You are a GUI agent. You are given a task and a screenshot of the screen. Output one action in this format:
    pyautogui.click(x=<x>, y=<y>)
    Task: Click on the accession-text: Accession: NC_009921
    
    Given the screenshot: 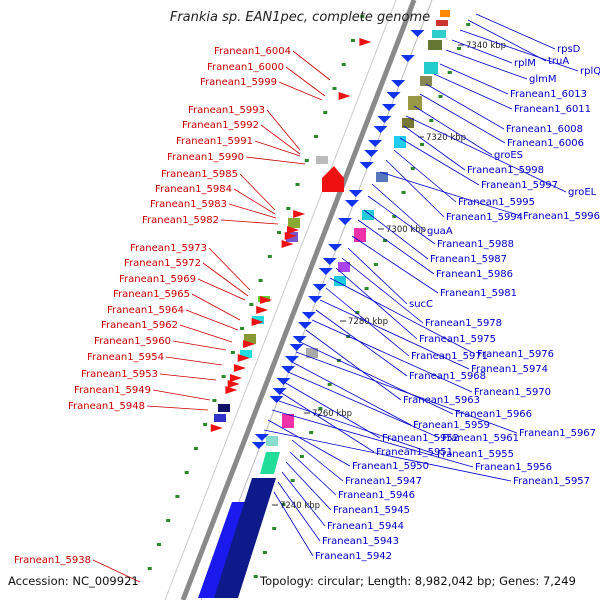 What is the action you would take?
    pyautogui.click(x=73, y=581)
    